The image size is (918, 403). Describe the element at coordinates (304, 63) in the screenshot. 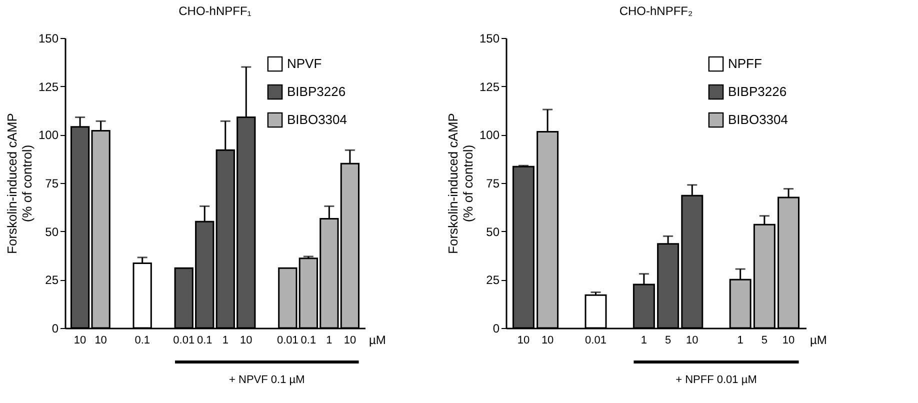

I see `legend-label: NPVF` at that location.